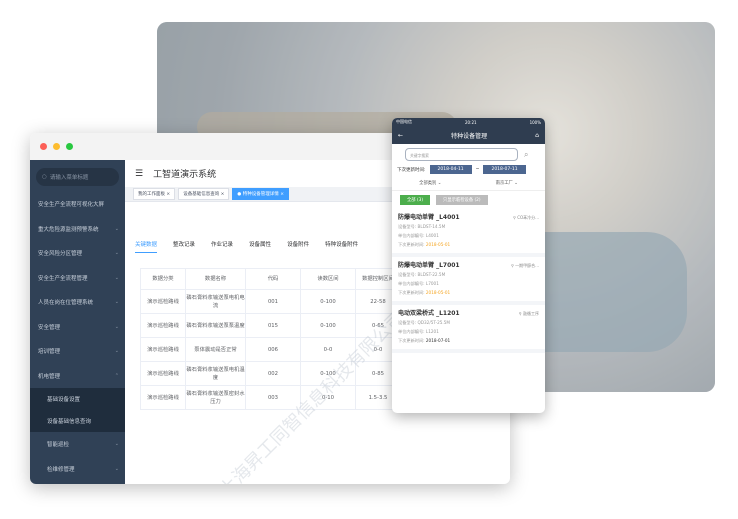  What do you see at coordinates (116, 375) in the screenshot?
I see `chevron-up-icon: ⌃` at bounding box center [116, 375].